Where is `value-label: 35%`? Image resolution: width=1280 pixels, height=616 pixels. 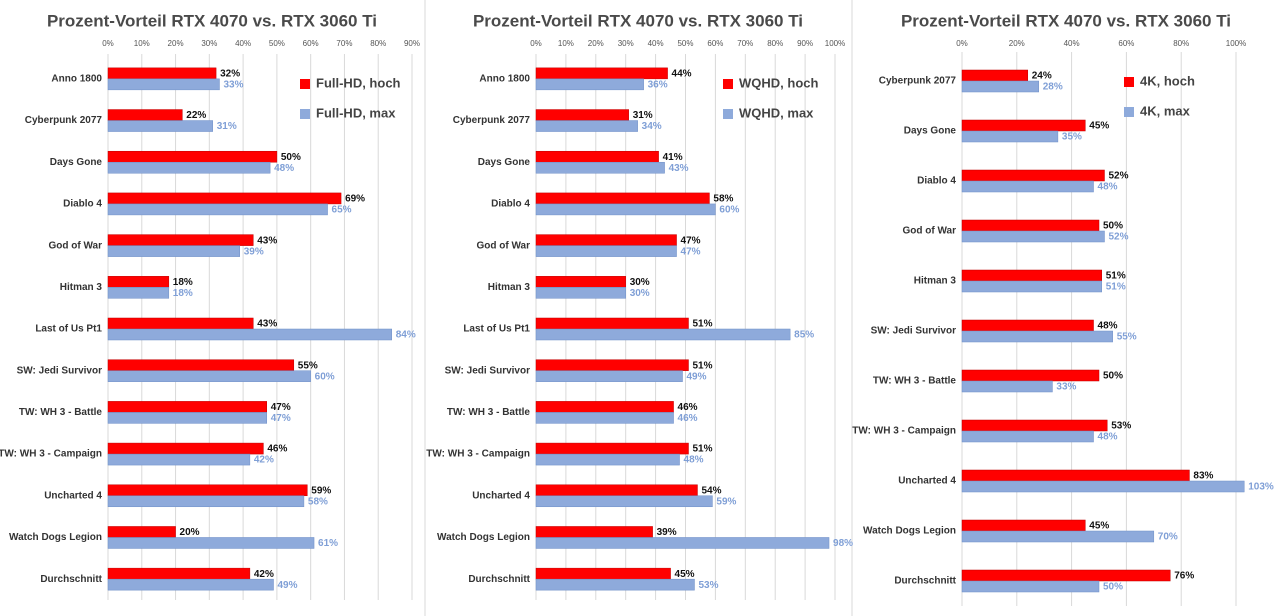 value-label: 35% is located at coordinates (1072, 137).